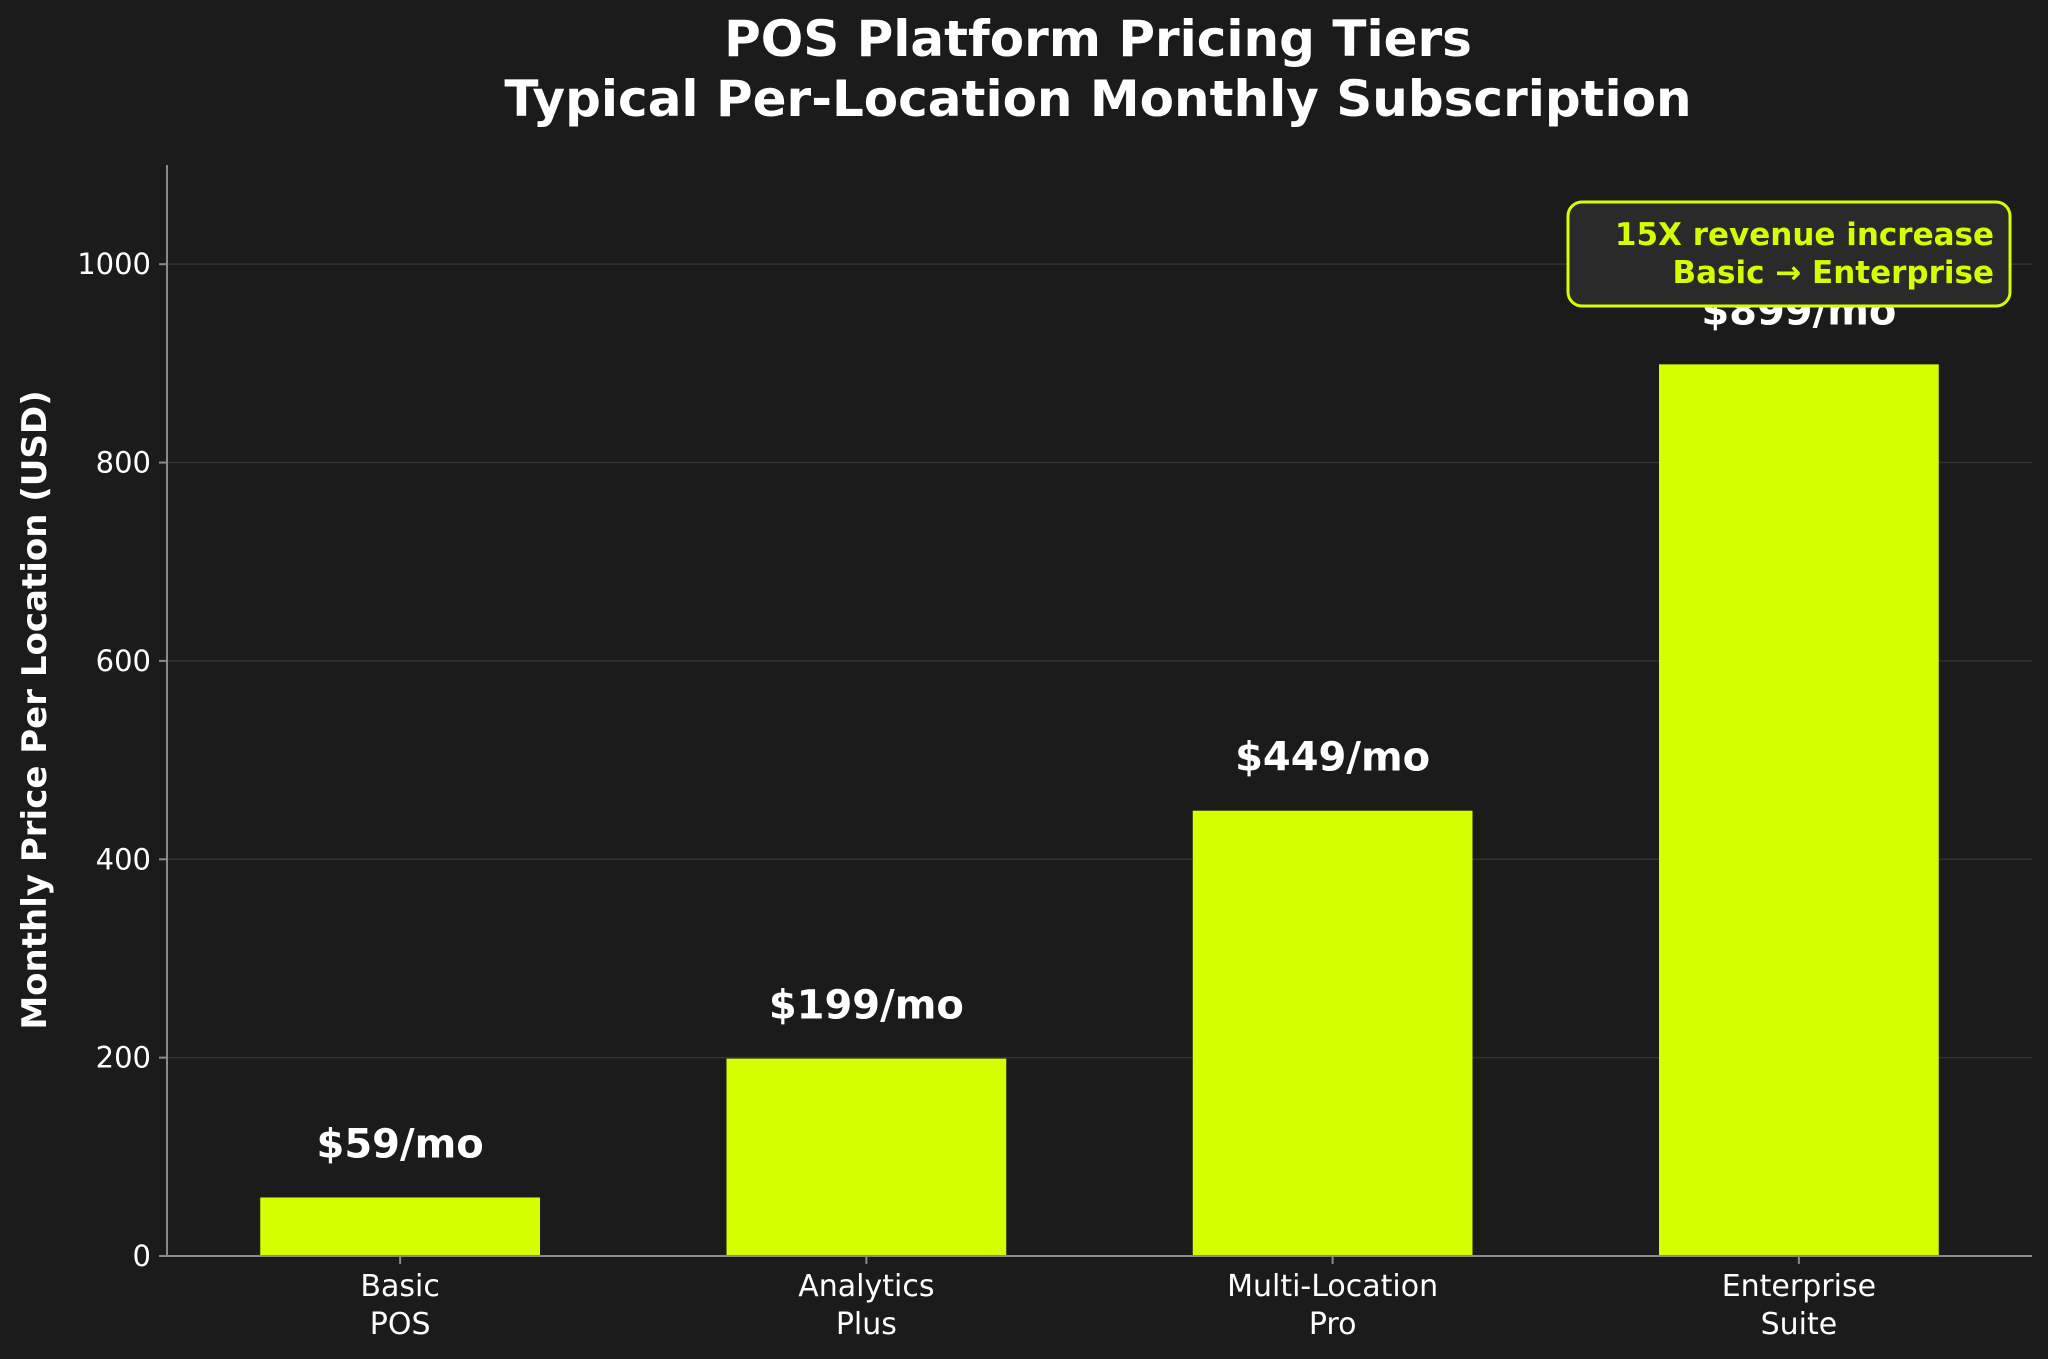  What do you see at coordinates (123, 661) in the screenshot?
I see `y-tick-label: 600` at bounding box center [123, 661].